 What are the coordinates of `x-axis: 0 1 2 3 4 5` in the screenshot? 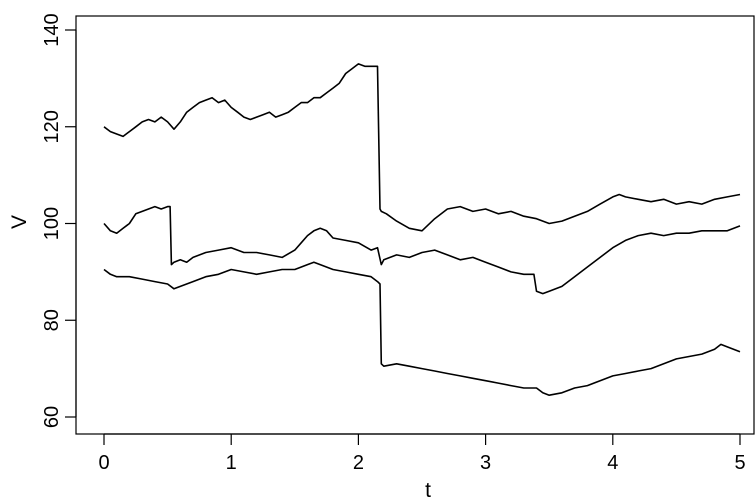 It's located at (422, 453).